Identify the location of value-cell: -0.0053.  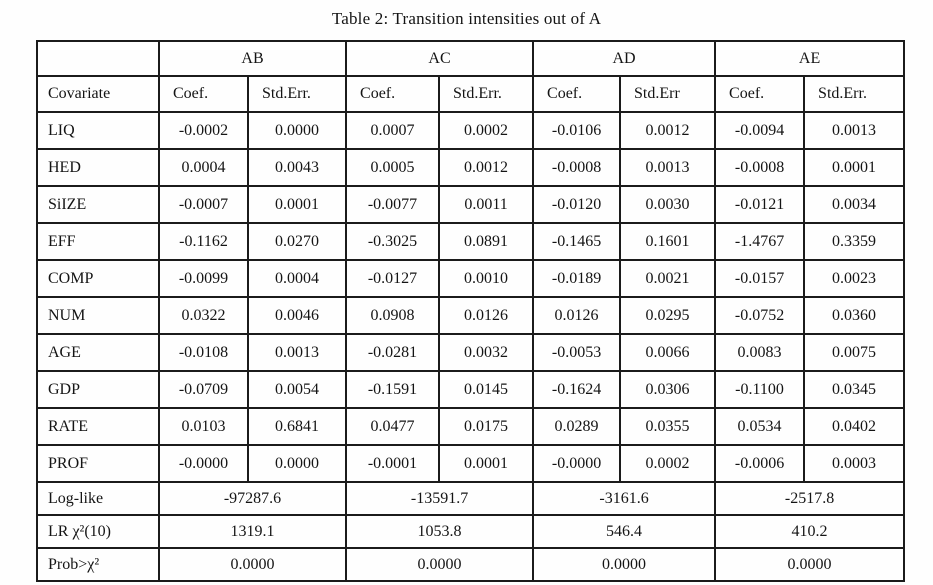
(577, 352).